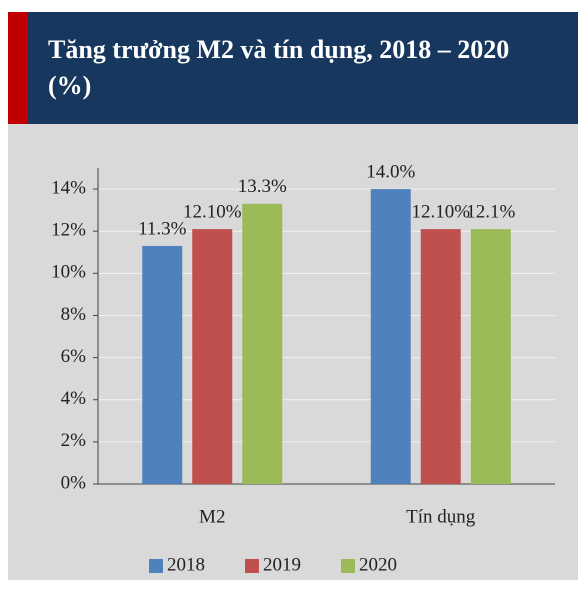 Image resolution: width=587 pixels, height=594 pixels. What do you see at coordinates (162, 228) in the screenshot?
I see `value-label: 11.3%` at bounding box center [162, 228].